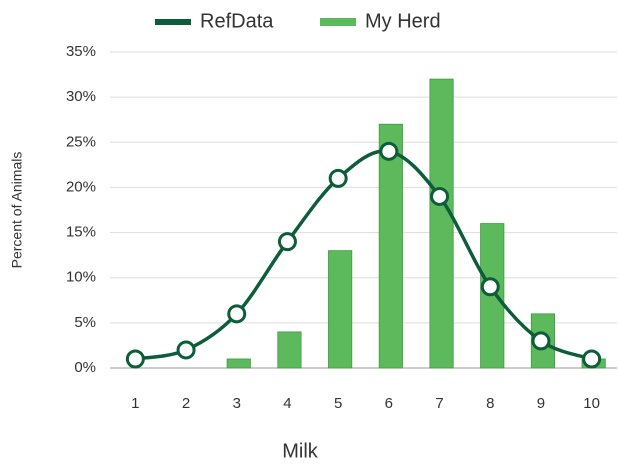  I want to click on x-tick-label: 5, so click(338, 403).